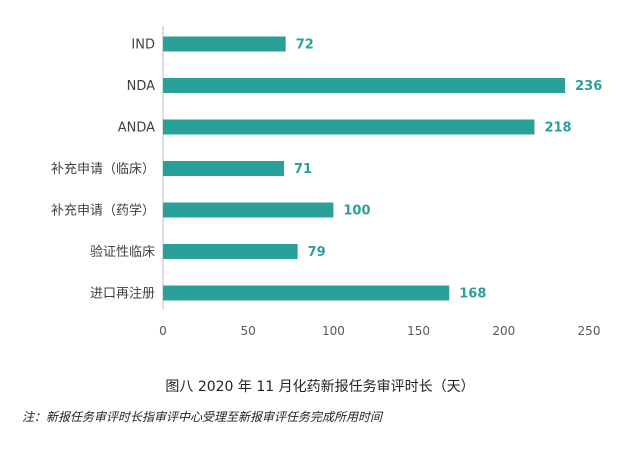 This screenshot has width=640, height=449. What do you see at coordinates (248, 331) in the screenshot?
I see `x-tick-label: 50` at bounding box center [248, 331].